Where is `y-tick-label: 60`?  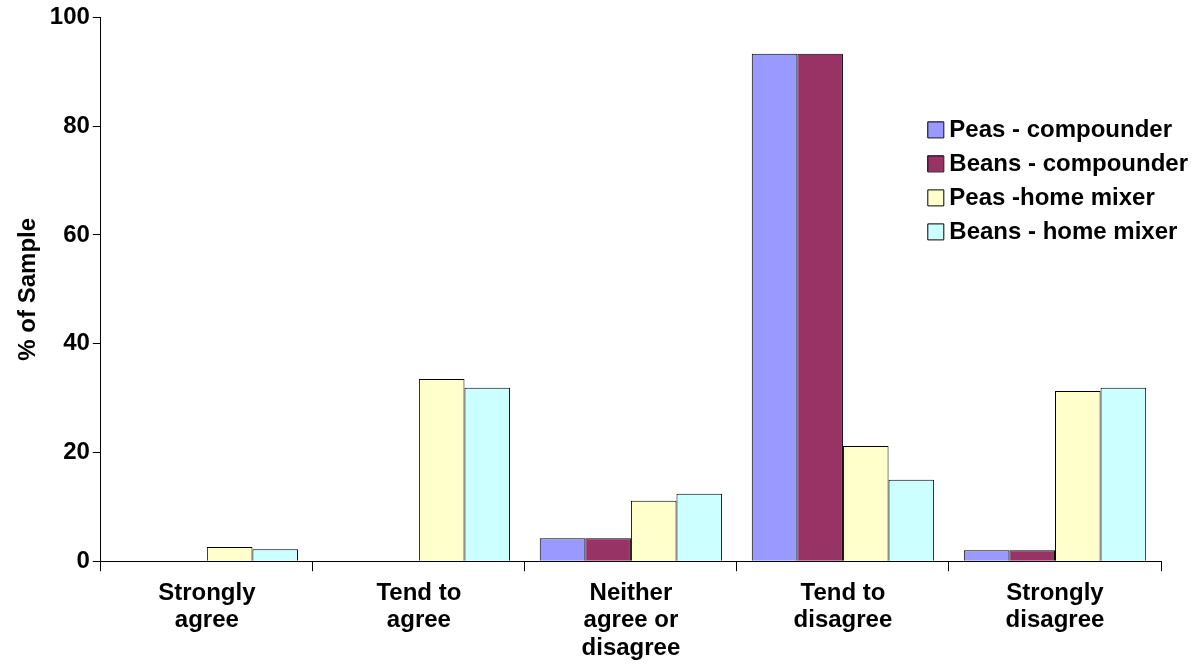 y-tick-label: 60 is located at coordinates (76, 233).